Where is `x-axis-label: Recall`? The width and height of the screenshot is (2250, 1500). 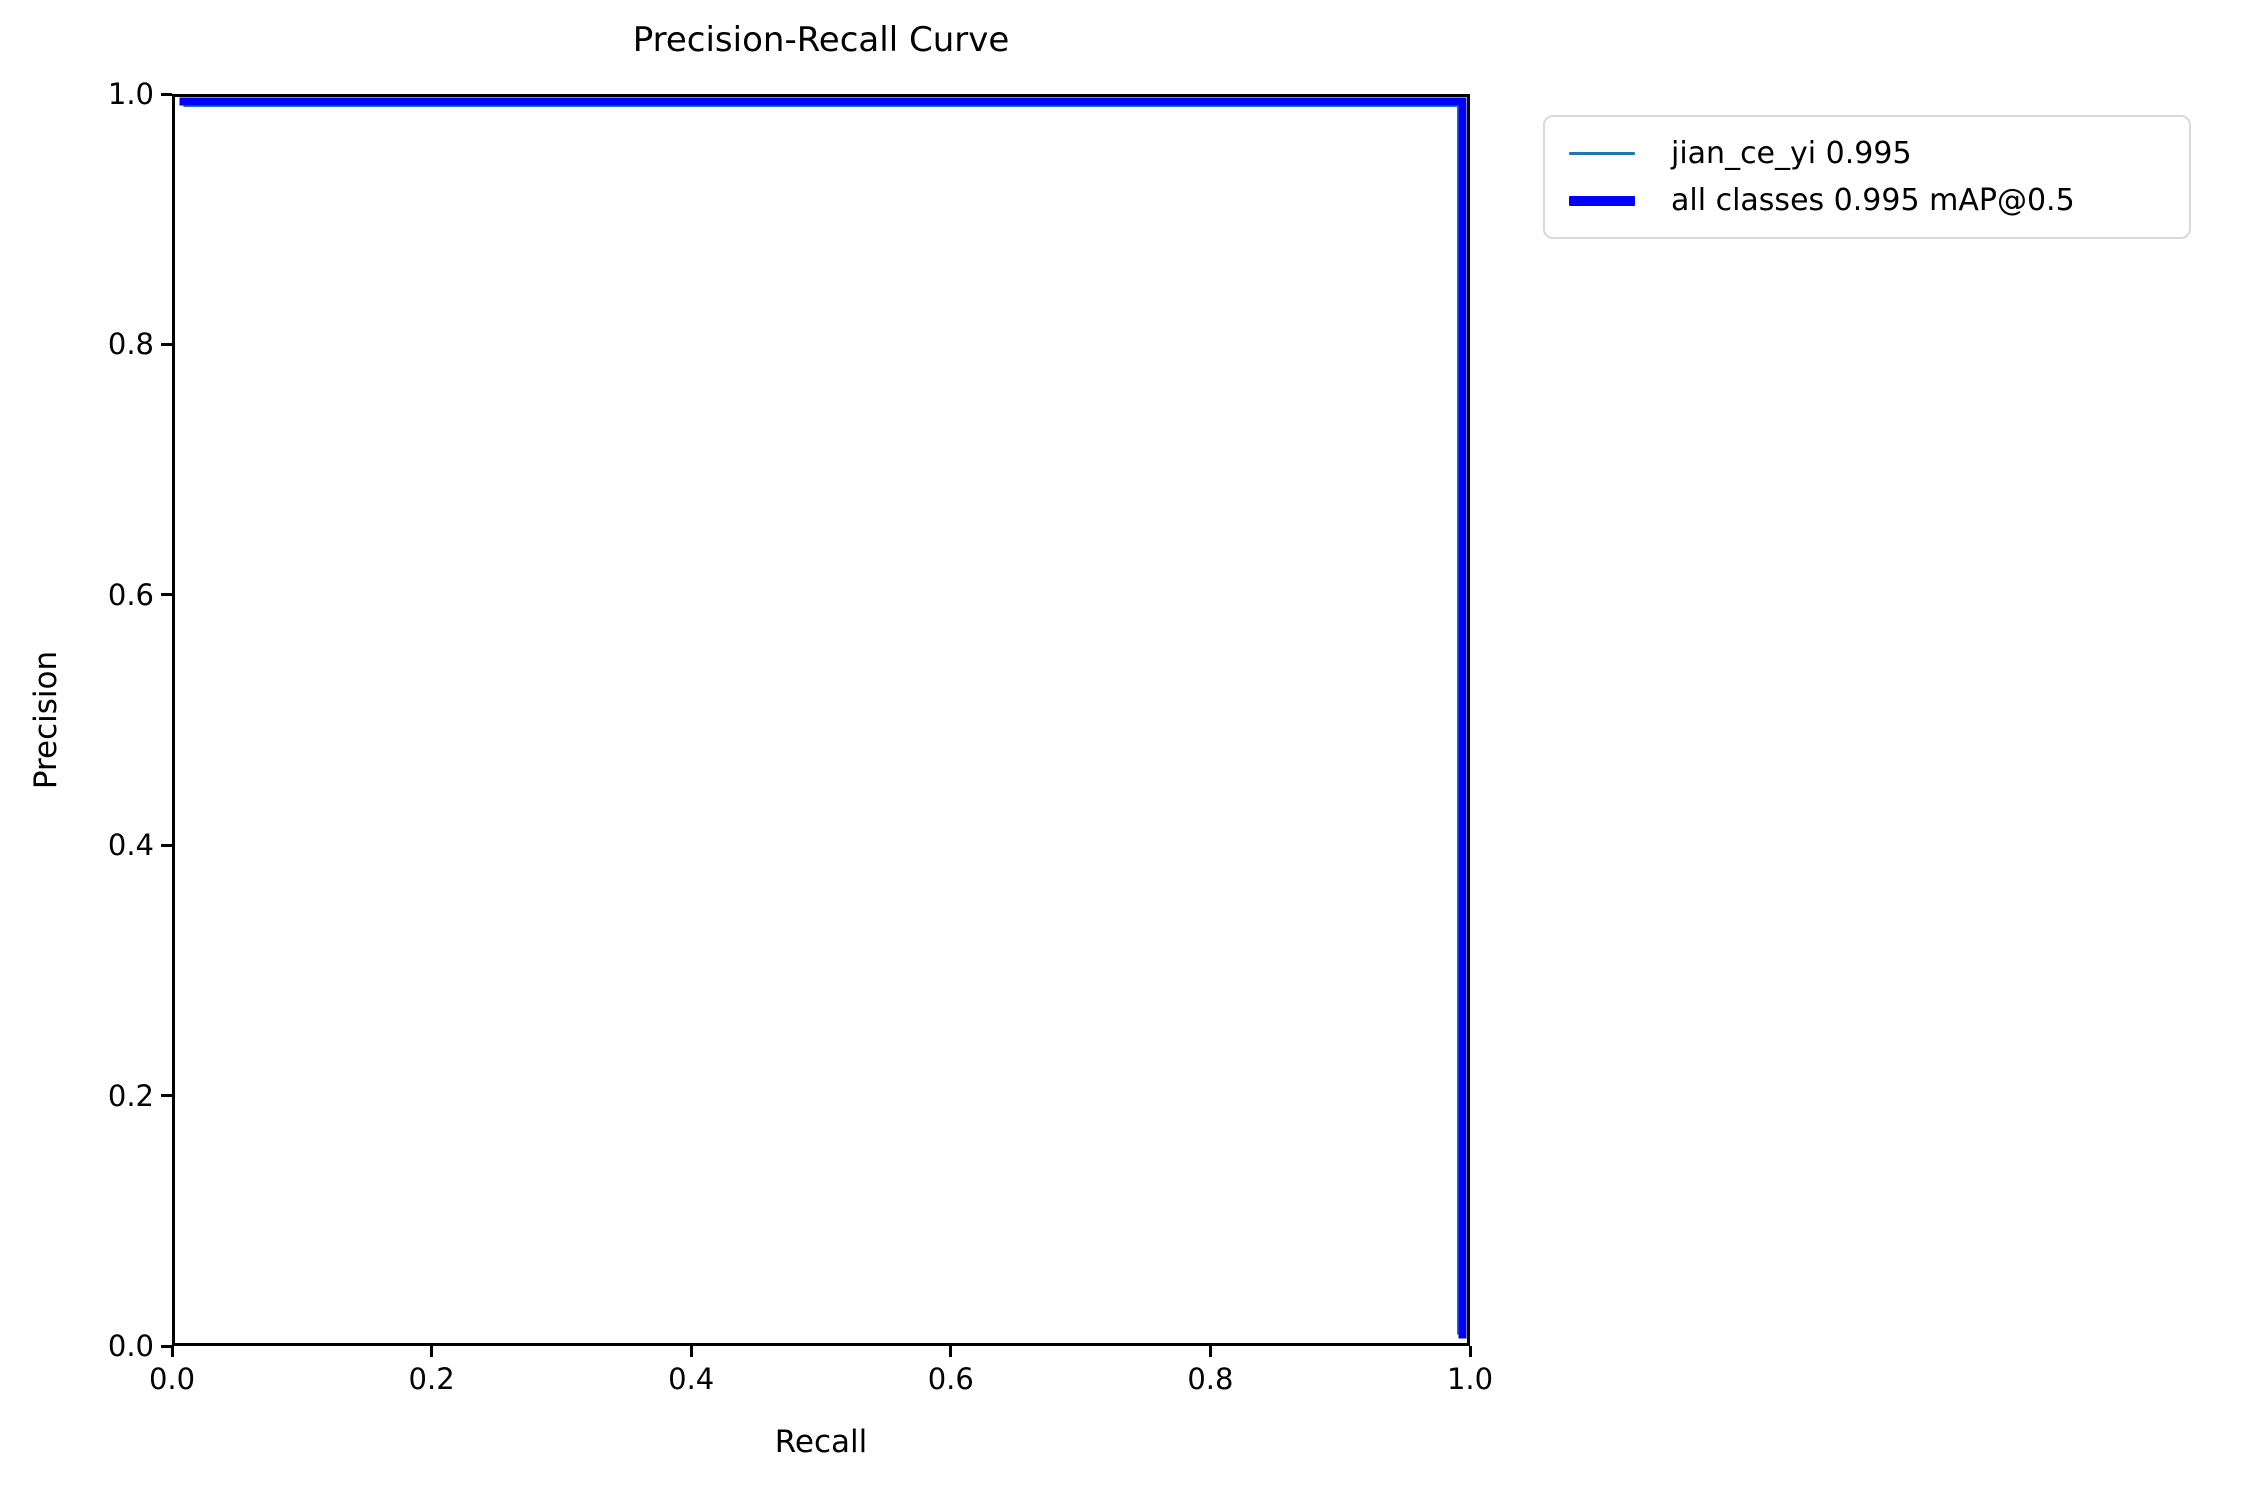 x-axis-label: Recall is located at coordinates (821, 1442).